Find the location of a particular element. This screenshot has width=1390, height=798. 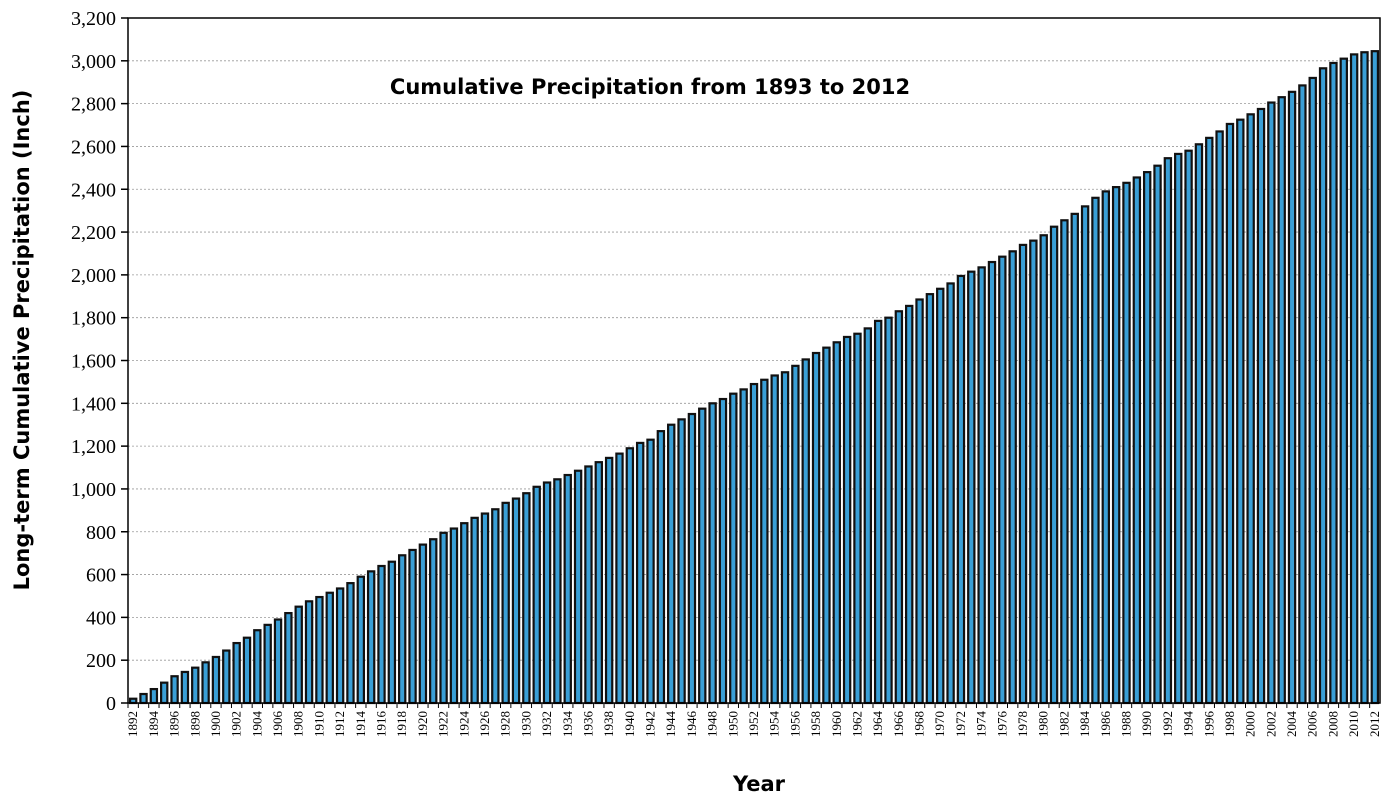

x-tick-label: 1948 is located at coordinates (712, 724).